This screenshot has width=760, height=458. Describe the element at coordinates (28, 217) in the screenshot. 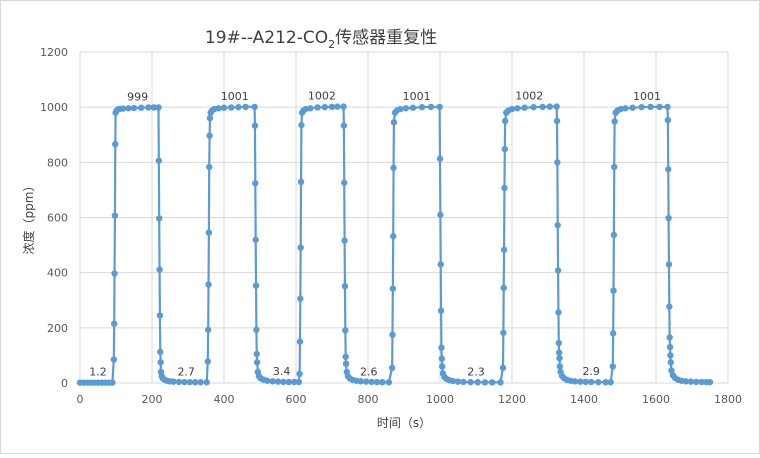

I see `y-axis-label: 浓度（ppm）` at that location.